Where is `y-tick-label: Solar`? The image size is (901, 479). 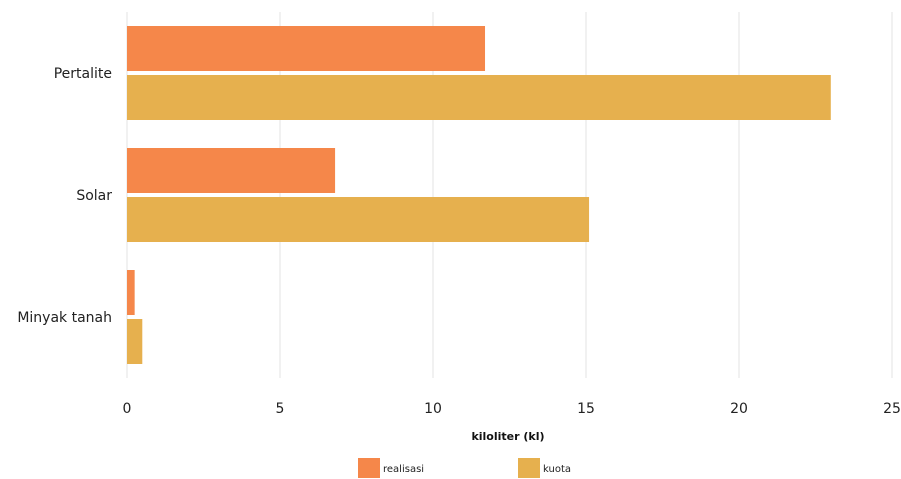
y-tick-label: Solar is located at coordinates (94, 196).